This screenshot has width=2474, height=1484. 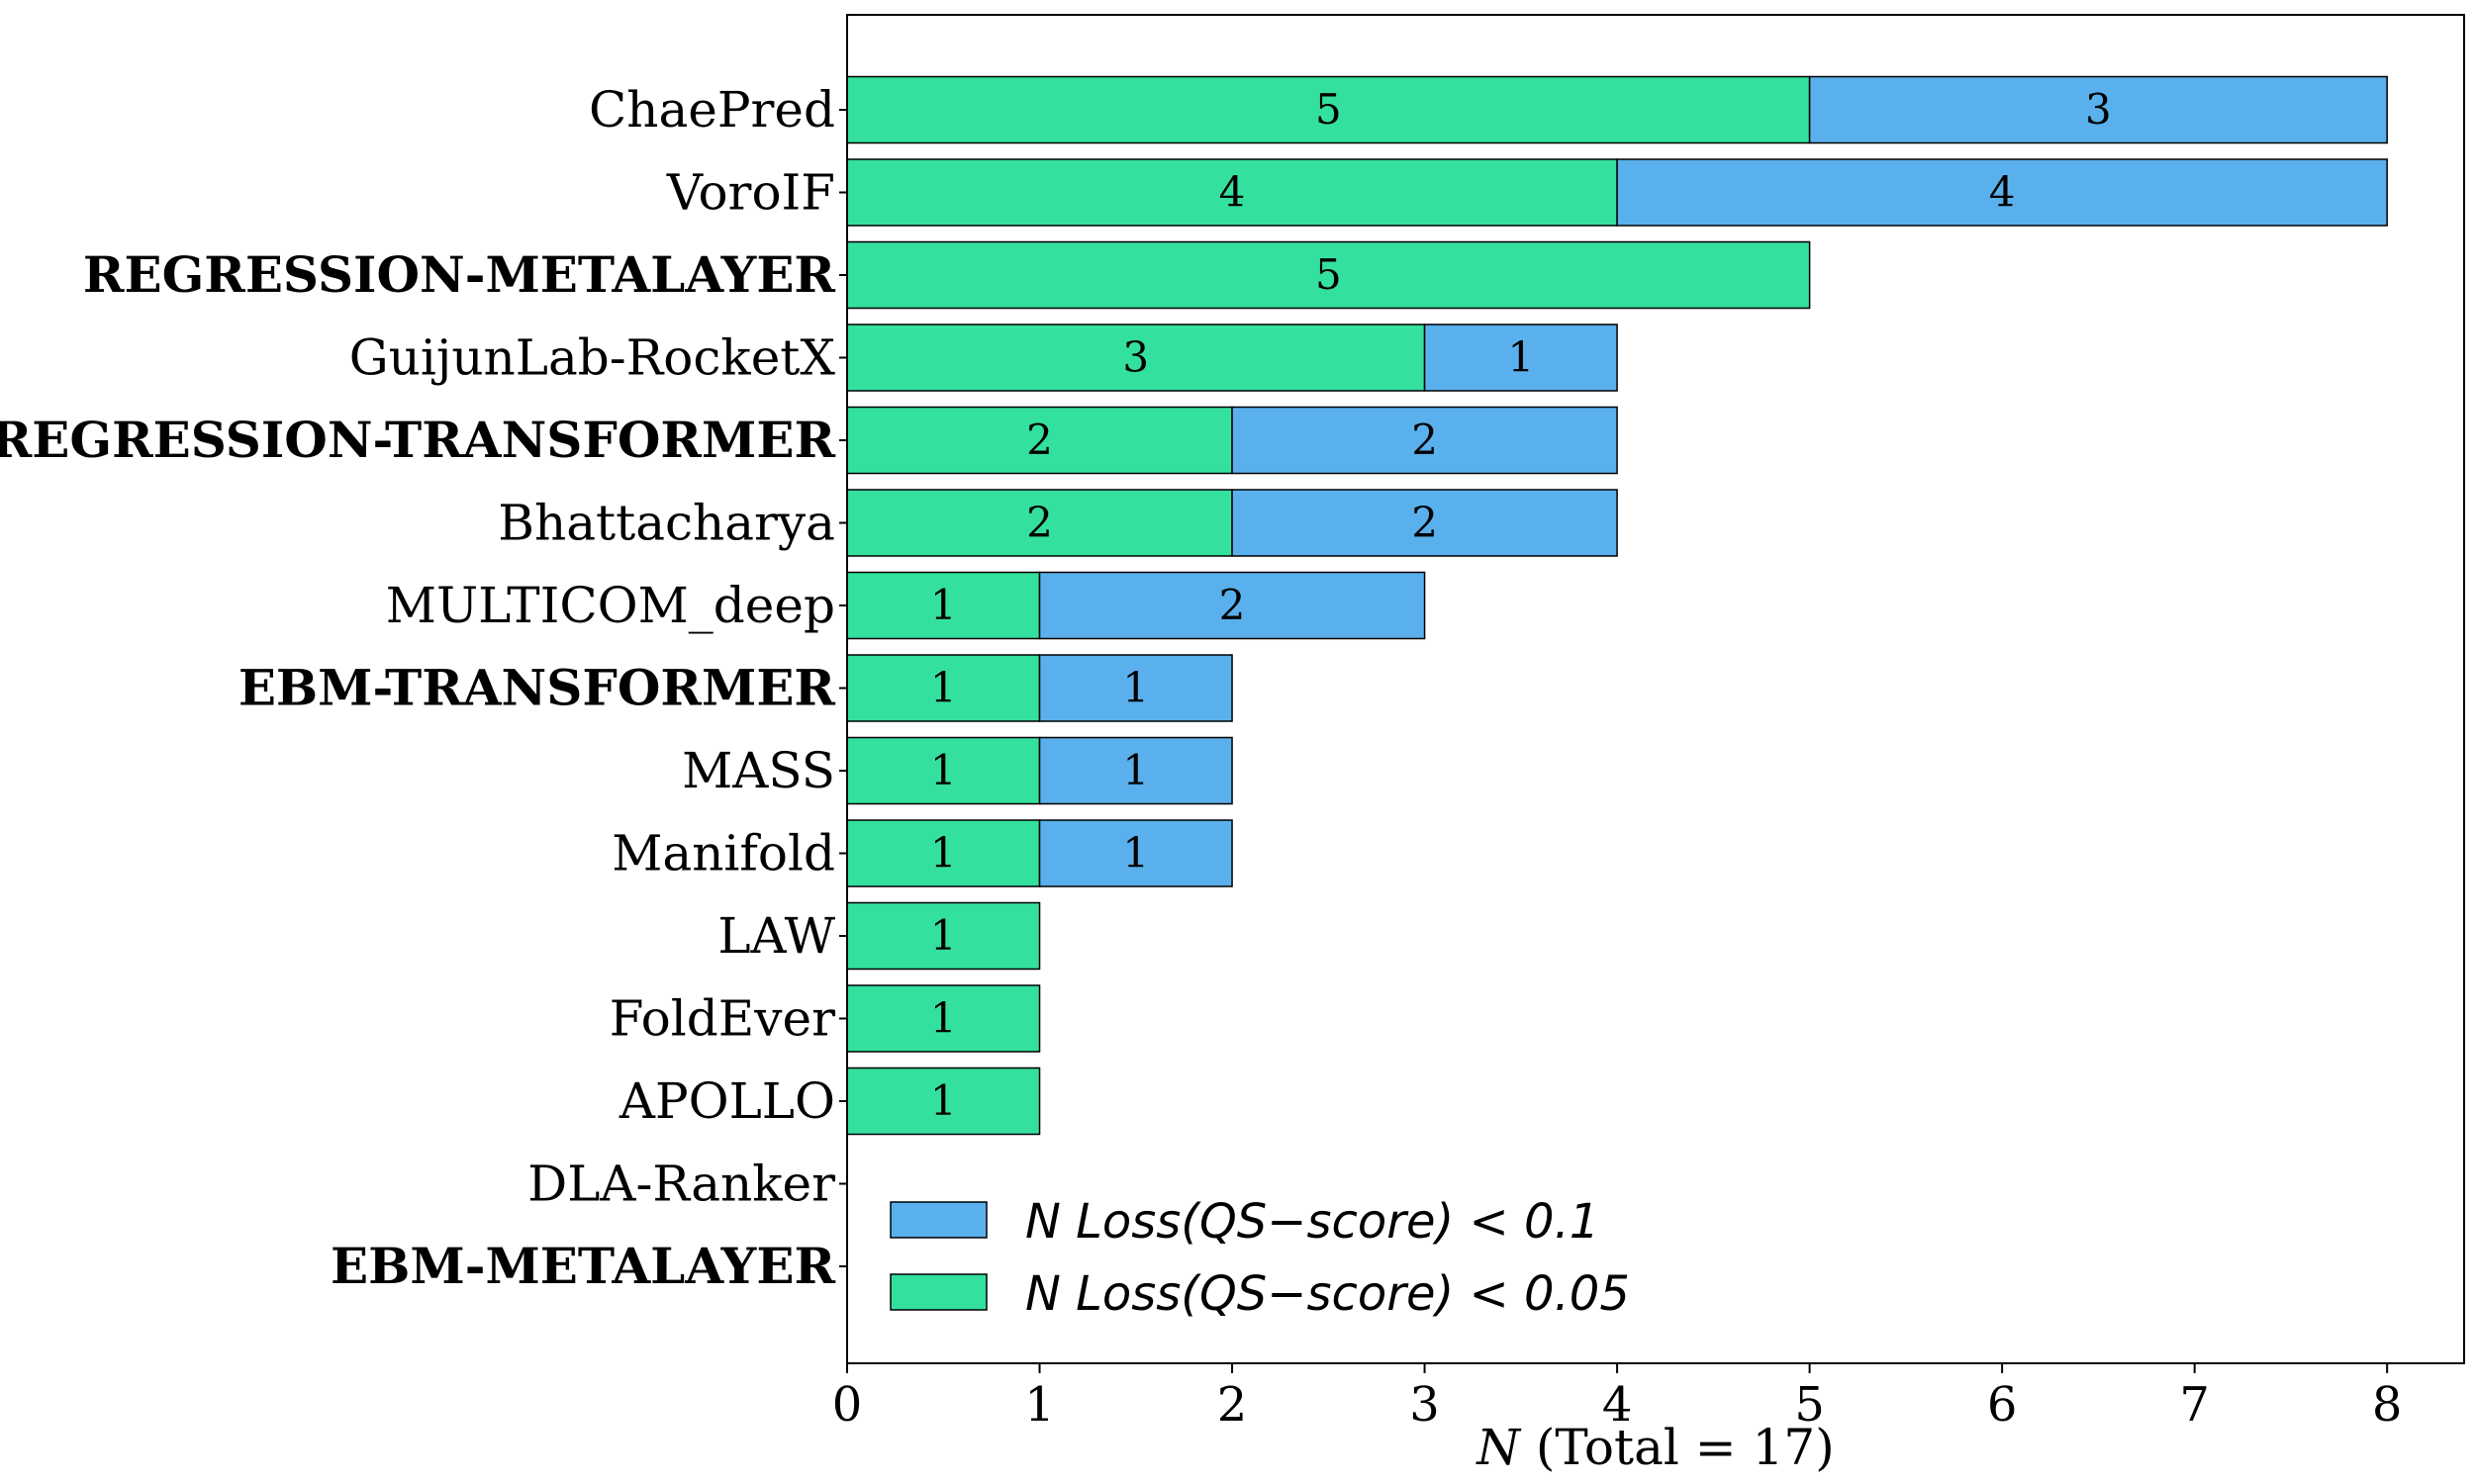 What do you see at coordinates (1425, 1405) in the screenshot?
I see `x-tick-label: 3` at bounding box center [1425, 1405].